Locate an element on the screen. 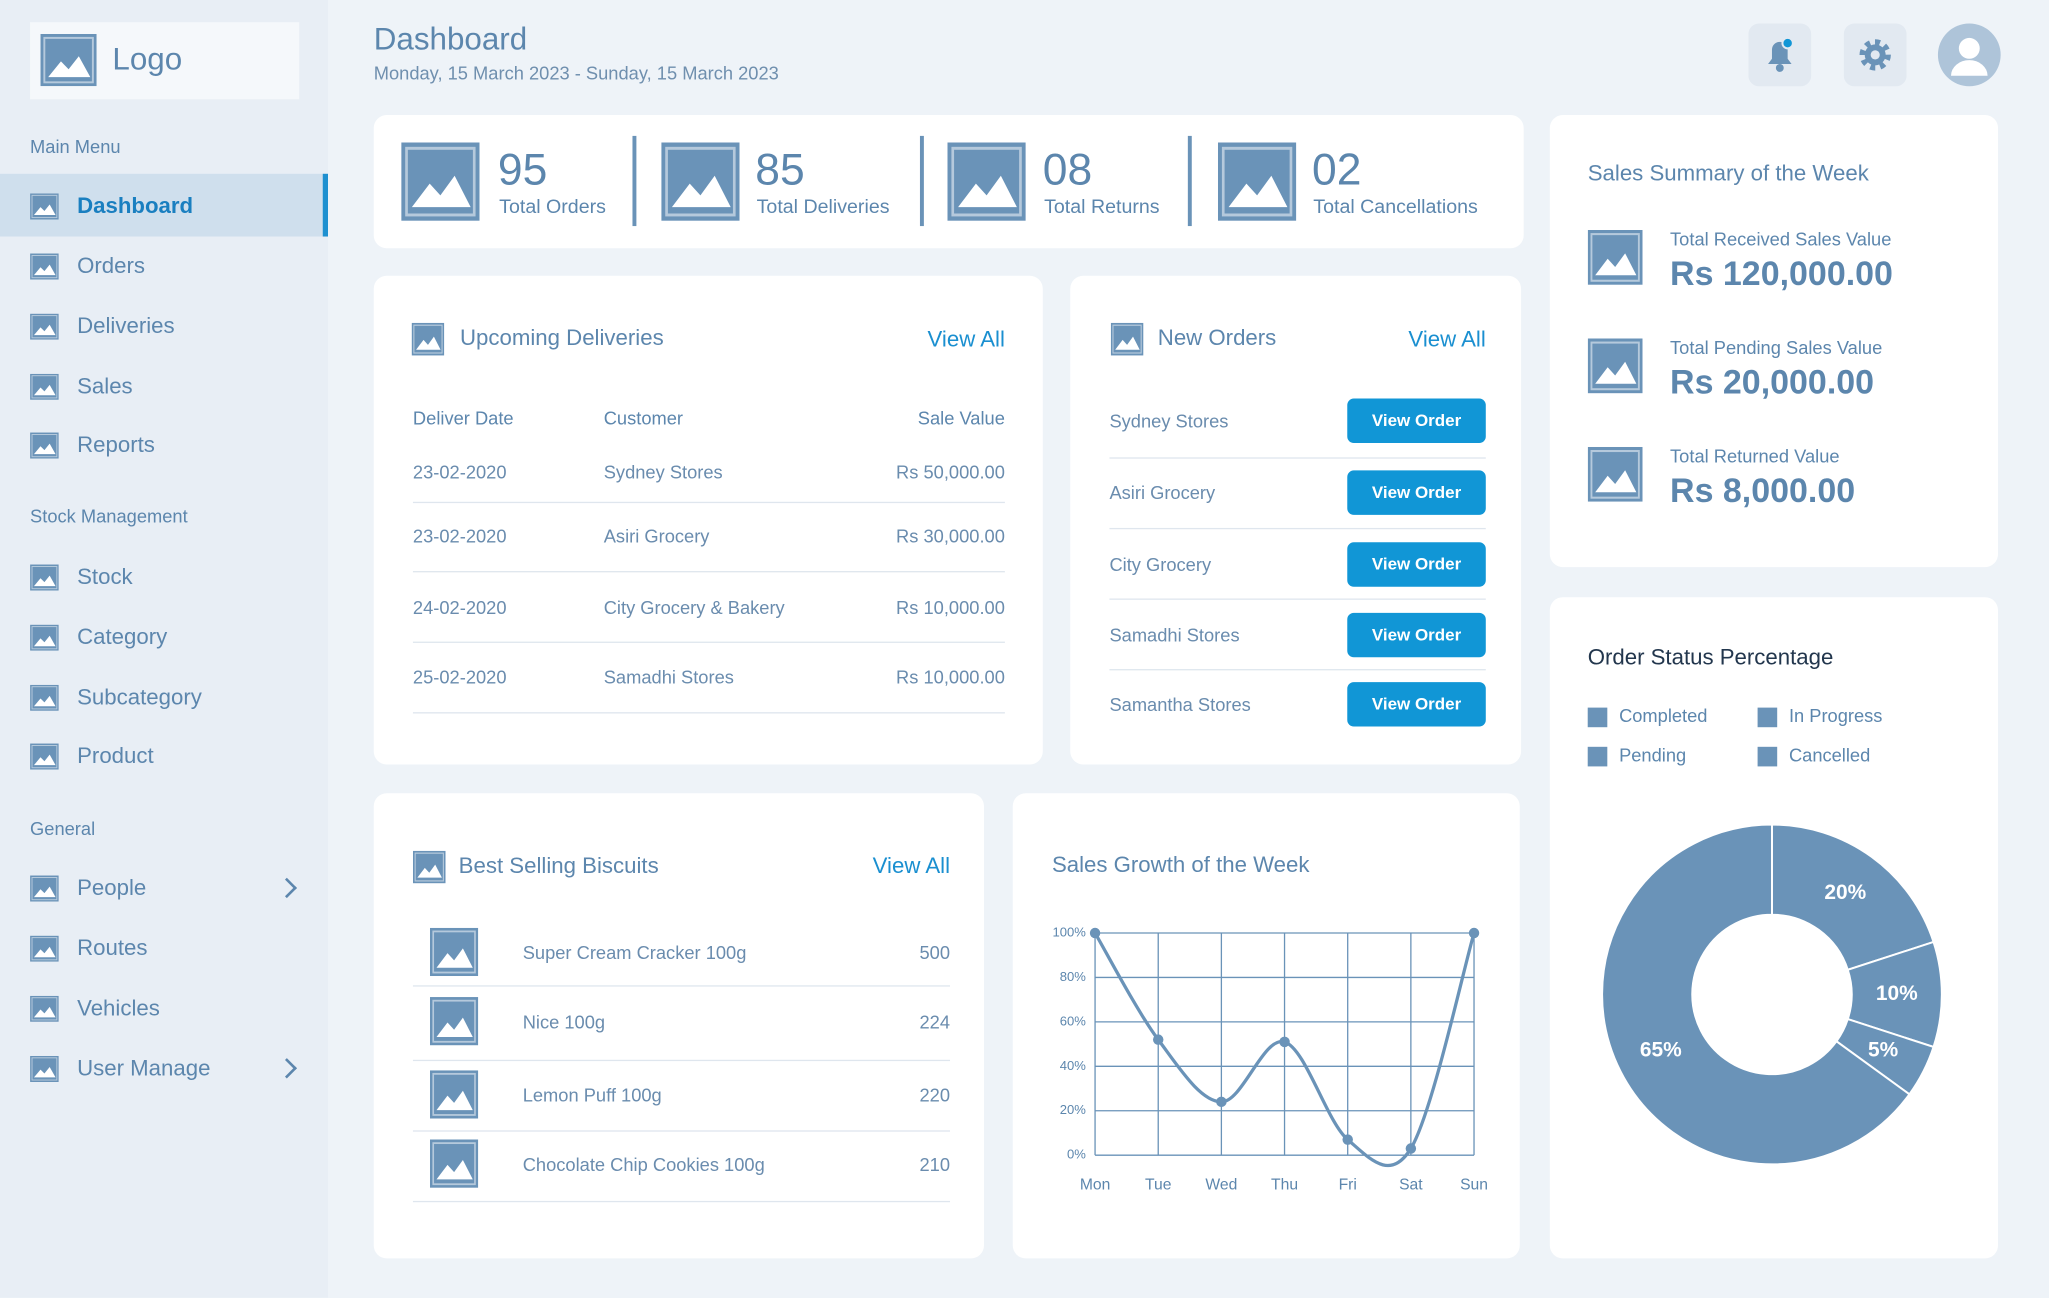 The image size is (2049, 1298). customer-name: Samantha Stores is located at coordinates (1180, 704).